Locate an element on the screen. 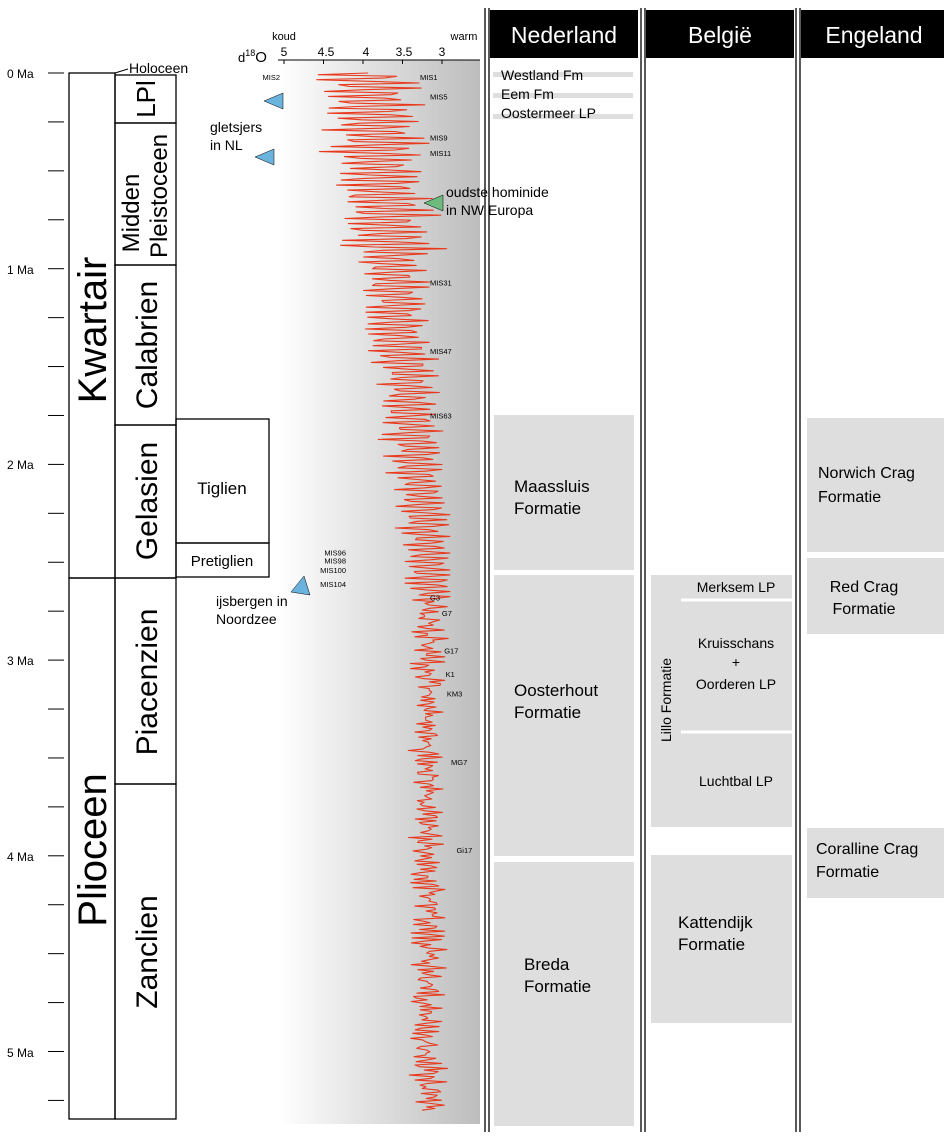 The image size is (944, 1137). luchtbal-label: Luchtbal LP is located at coordinates (736, 781).